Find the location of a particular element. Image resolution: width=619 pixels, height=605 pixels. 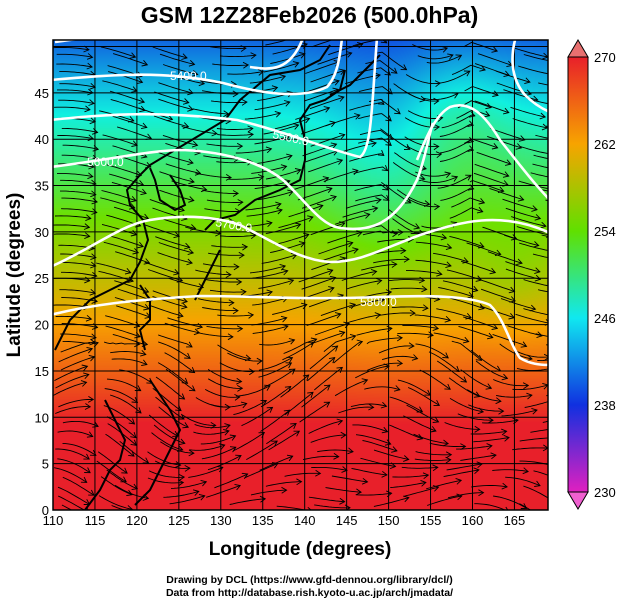

colorbar-min-triangle is located at coordinates (578, 500).